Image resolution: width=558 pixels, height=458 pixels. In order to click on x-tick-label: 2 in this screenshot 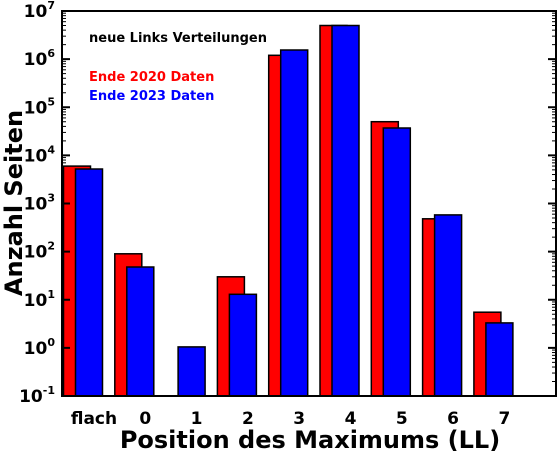, I will do `click(248, 419)`.